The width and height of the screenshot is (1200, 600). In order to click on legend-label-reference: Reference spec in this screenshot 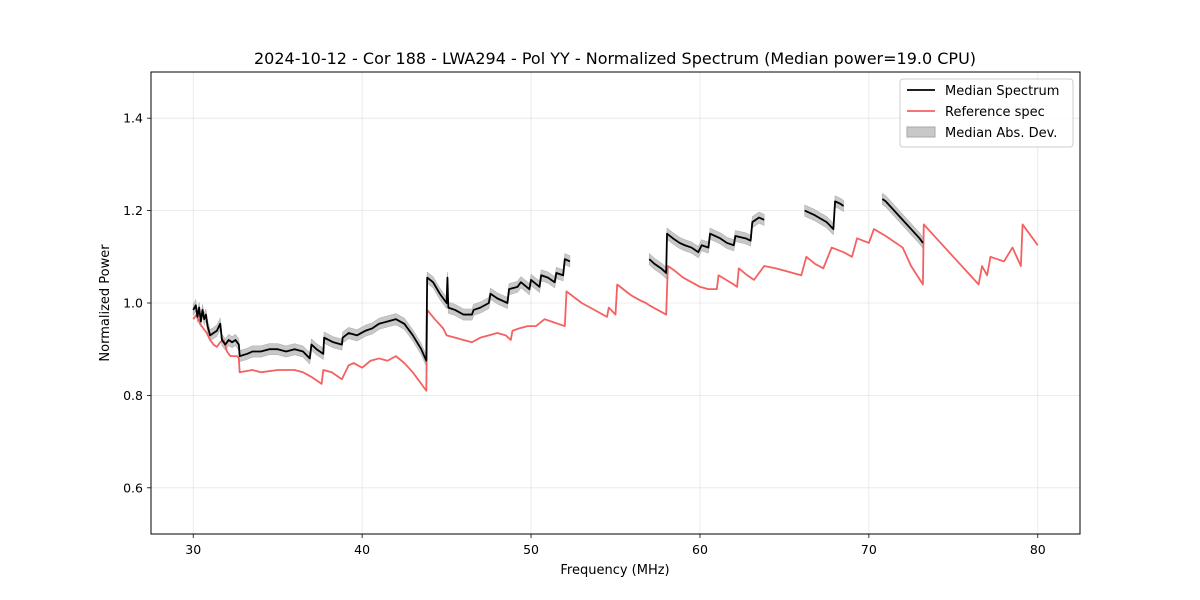, I will do `click(995, 112)`.